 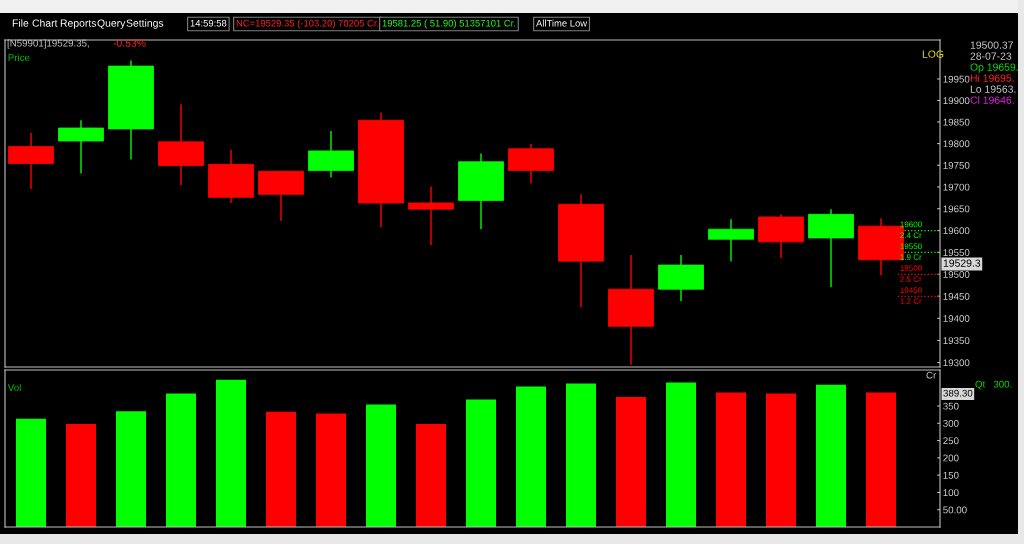 I want to click on text: Settings, so click(x=145, y=24).